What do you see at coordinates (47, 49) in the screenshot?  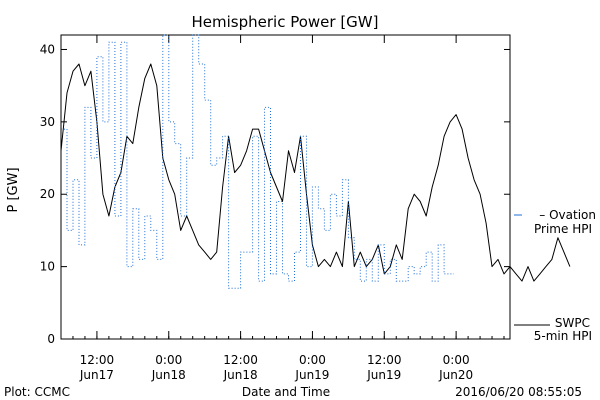 I see `y-tick-label: 40` at bounding box center [47, 49].